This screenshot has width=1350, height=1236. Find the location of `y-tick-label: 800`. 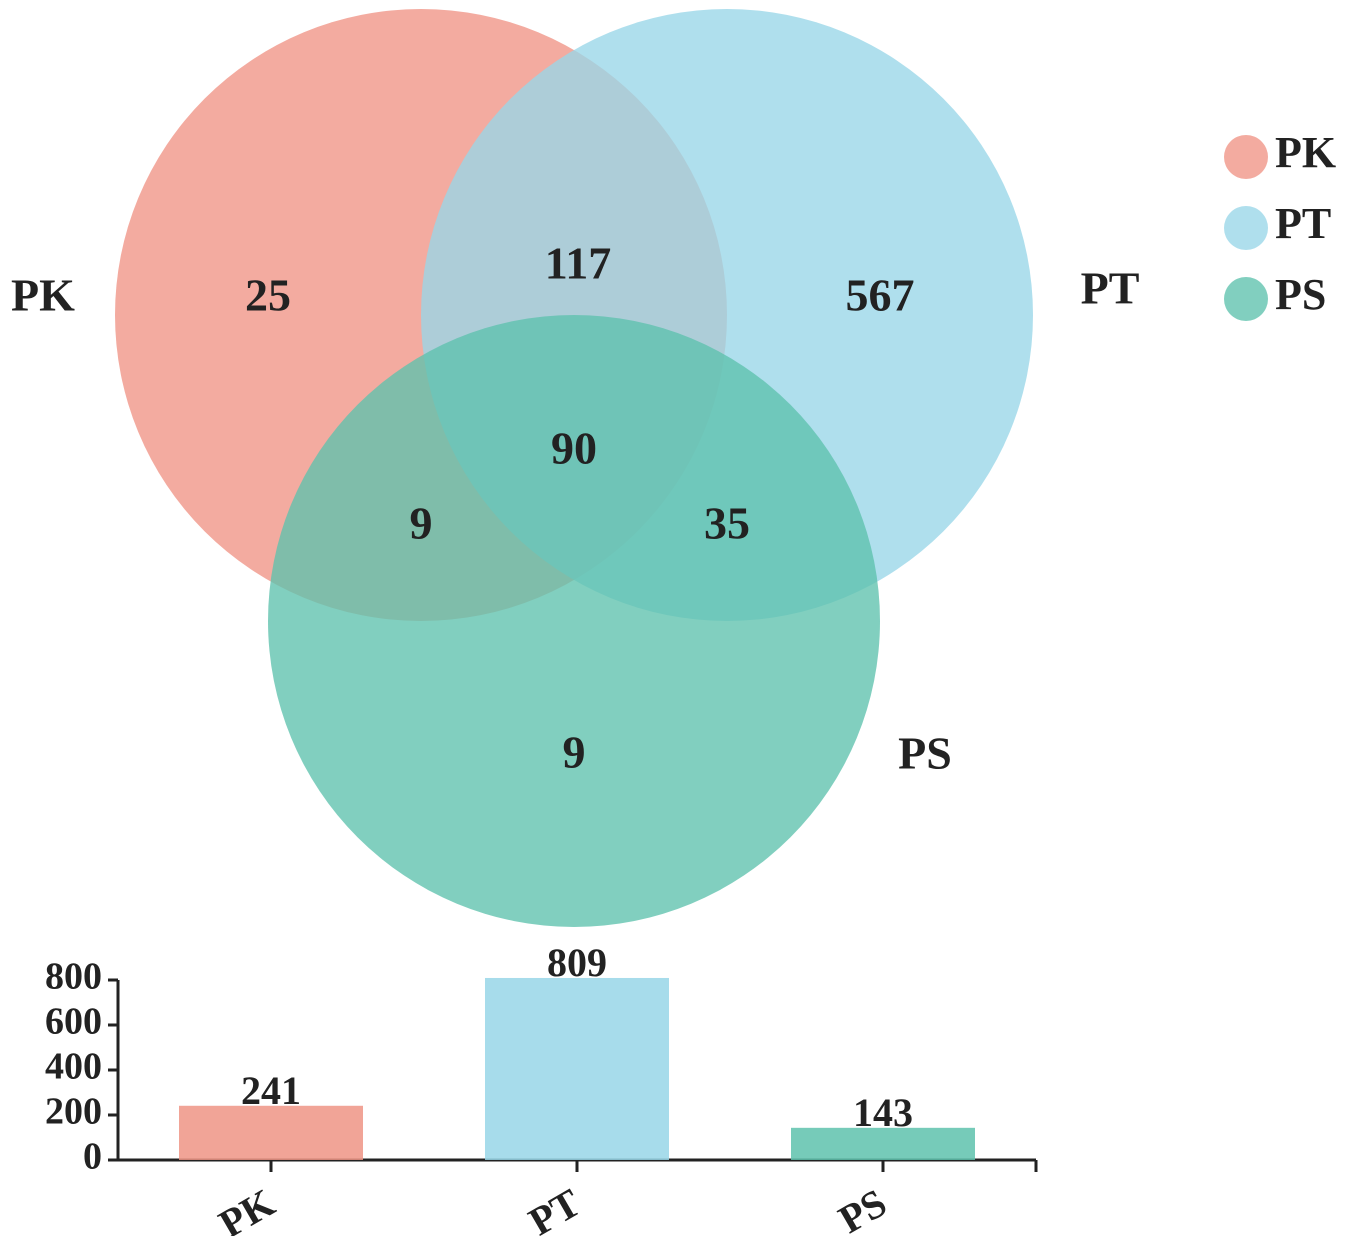

y-tick-label: 800 is located at coordinates (73, 977).